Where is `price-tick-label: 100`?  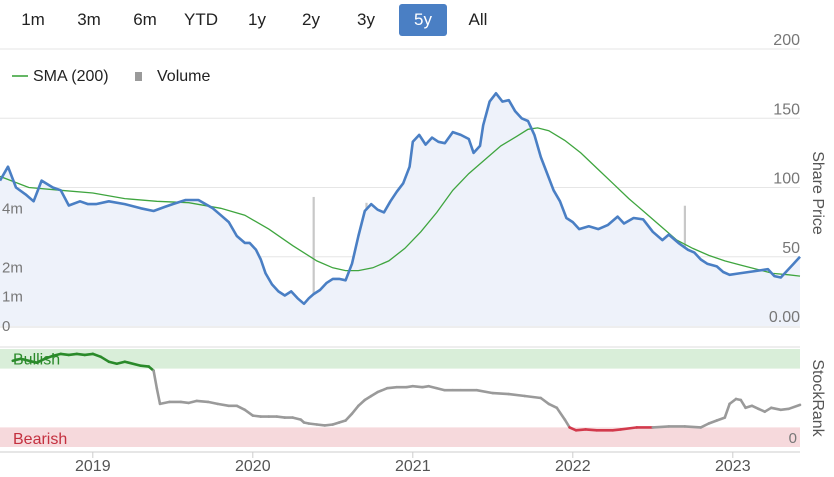 price-tick-label: 100 is located at coordinates (786, 179).